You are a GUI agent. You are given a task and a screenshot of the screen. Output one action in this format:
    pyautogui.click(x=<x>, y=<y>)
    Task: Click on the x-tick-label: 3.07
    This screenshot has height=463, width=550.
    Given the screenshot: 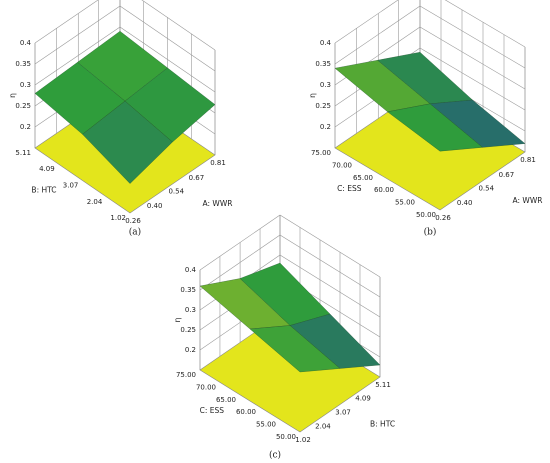 What is the action you would take?
    pyautogui.click(x=343, y=412)
    